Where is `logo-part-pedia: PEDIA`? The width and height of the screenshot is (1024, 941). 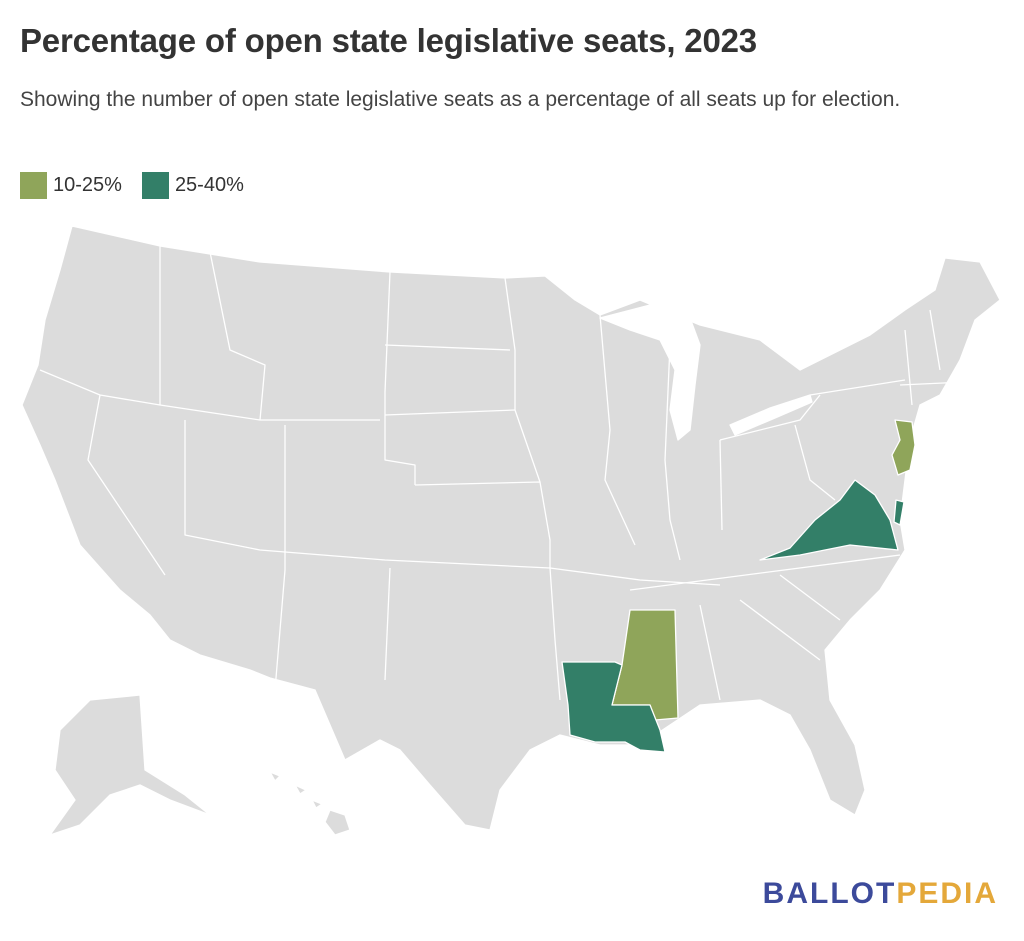
logo-part-pedia: PEDIA is located at coordinates (947, 893).